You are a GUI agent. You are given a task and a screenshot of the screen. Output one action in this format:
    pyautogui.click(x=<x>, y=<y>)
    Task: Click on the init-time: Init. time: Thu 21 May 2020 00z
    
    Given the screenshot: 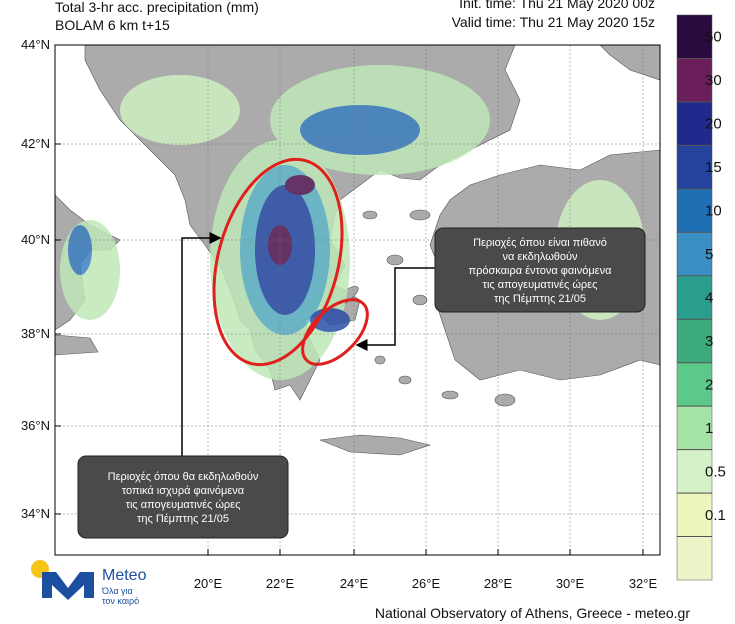 What is the action you would take?
    pyautogui.click(x=557, y=5)
    